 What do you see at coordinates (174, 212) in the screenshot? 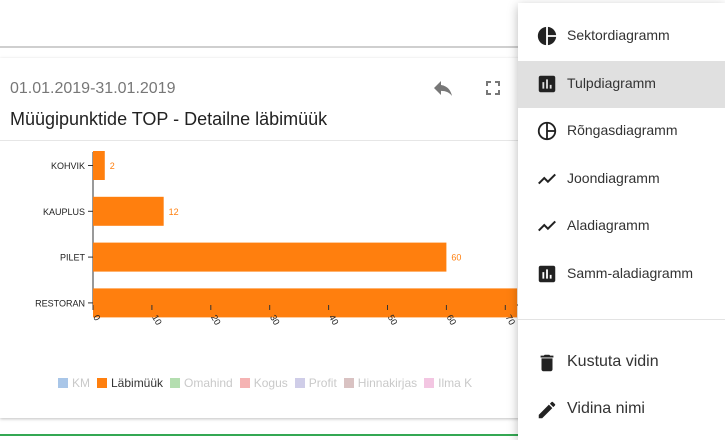
I see `data-label: 12` at bounding box center [174, 212].